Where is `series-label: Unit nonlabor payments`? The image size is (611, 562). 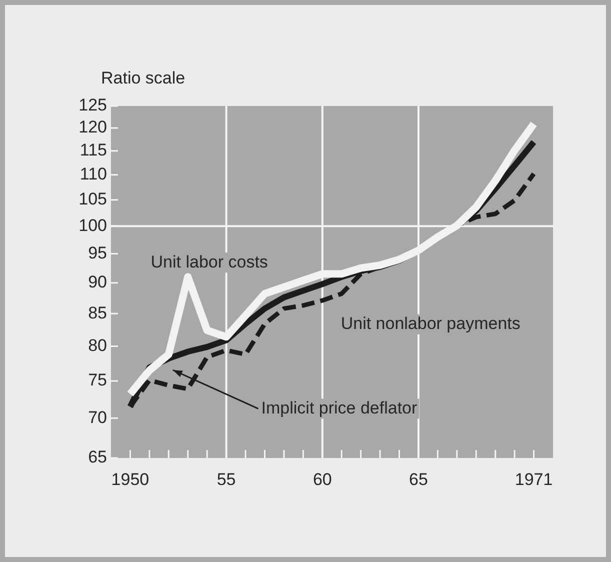
series-label: Unit nonlabor payments is located at coordinates (430, 323).